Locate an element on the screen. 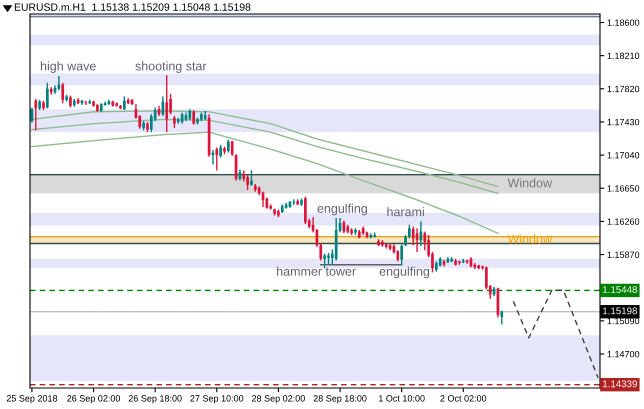  y-tick-label: 1.17820 is located at coordinates (624, 89).